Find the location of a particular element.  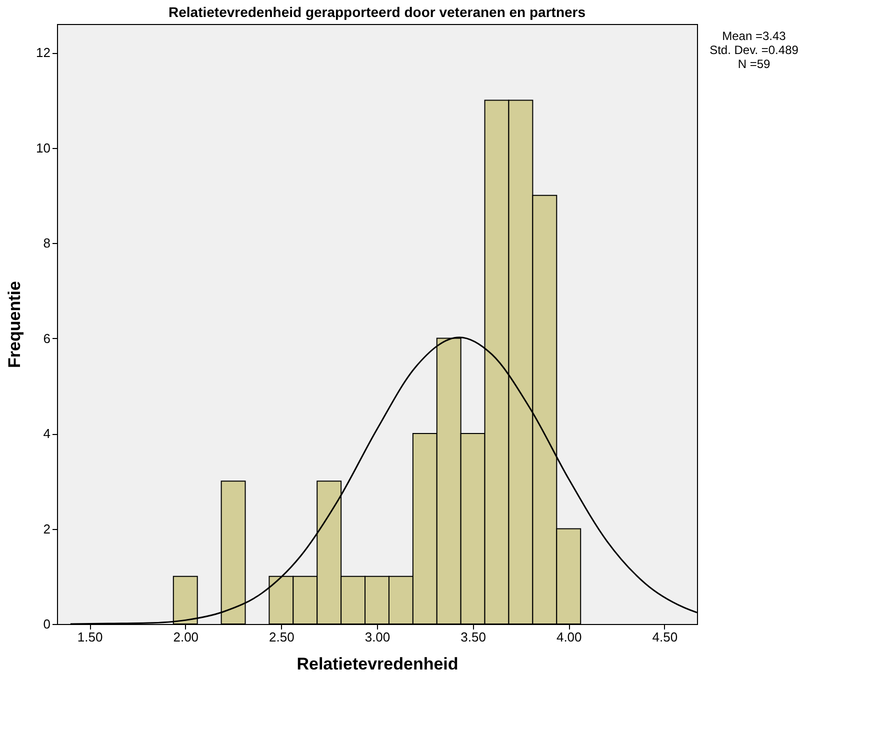

y-tick-label: 4 is located at coordinates (46, 434).